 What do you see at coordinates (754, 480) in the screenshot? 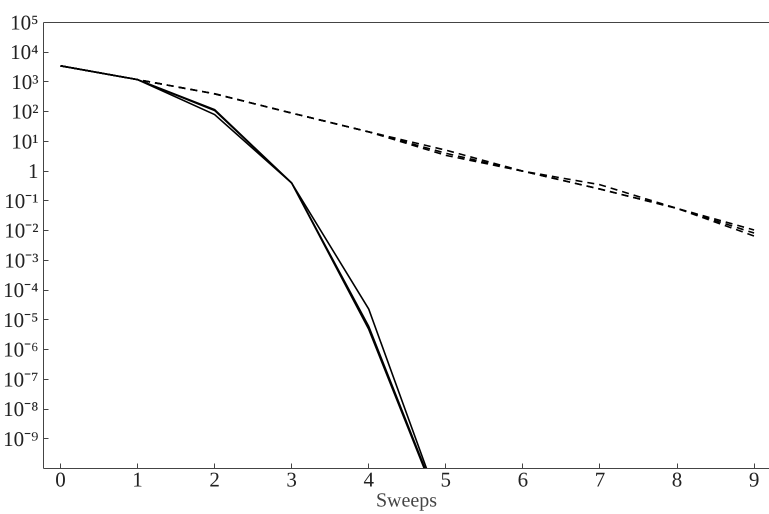
I see `x-tick-label: 9` at bounding box center [754, 480].